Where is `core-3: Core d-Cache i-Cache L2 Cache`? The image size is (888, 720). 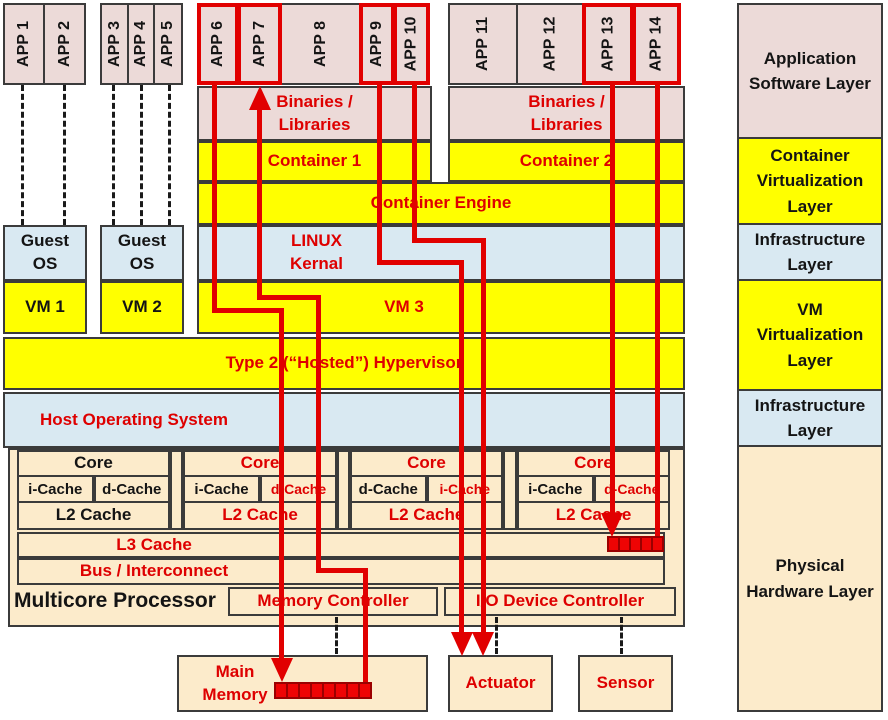 core-3: Core d-Cache i-Cache L2 Cache is located at coordinates (426, 490).